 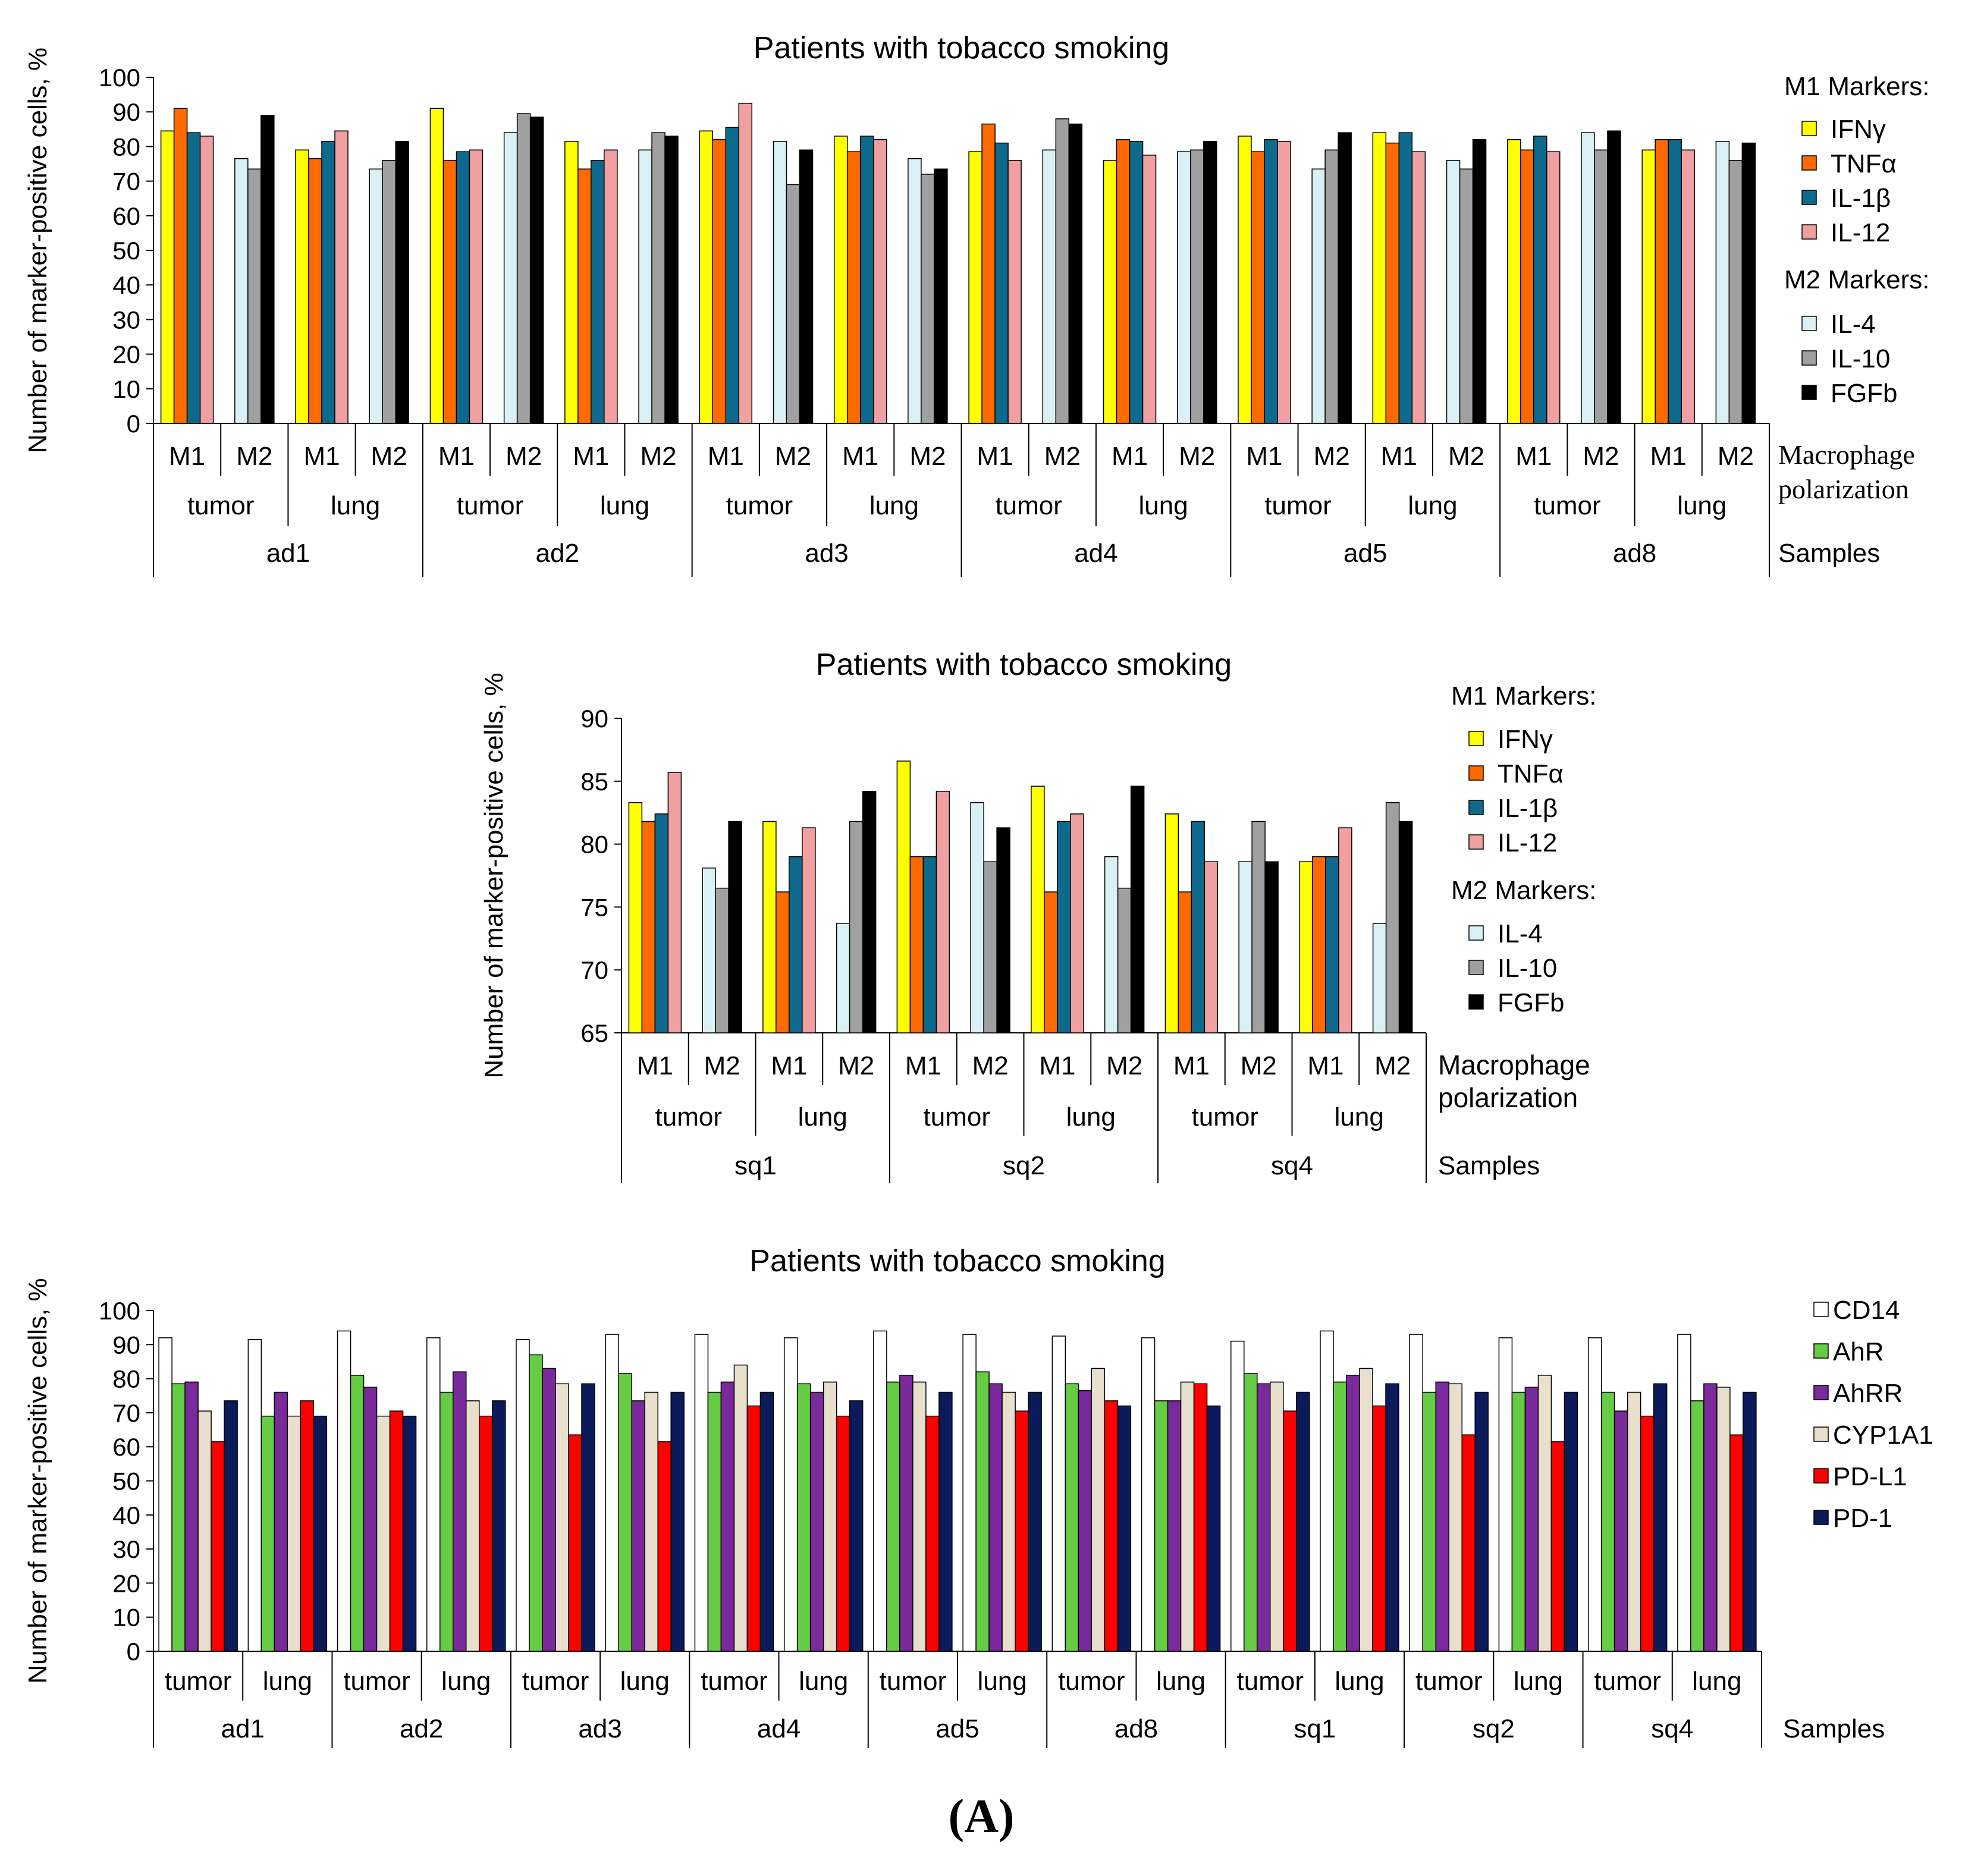 What do you see at coordinates (961, 48) in the screenshot?
I see `chart-title: Patients with tobacco smoking` at bounding box center [961, 48].